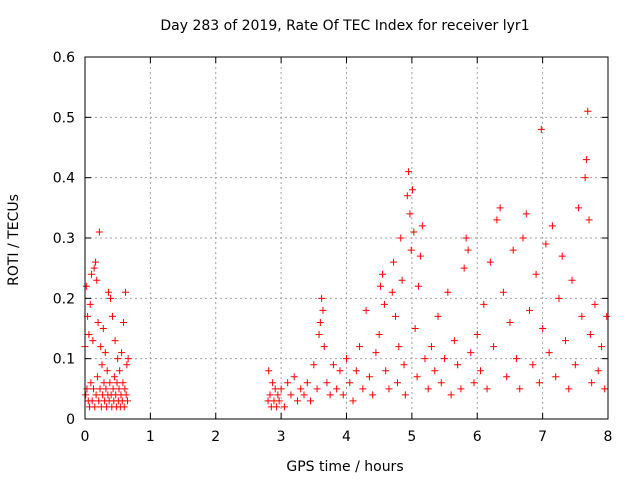 The height and width of the screenshot is (480, 640). Describe the element at coordinates (64, 118) in the screenshot. I see `y-tick-label: 0.5` at that location.